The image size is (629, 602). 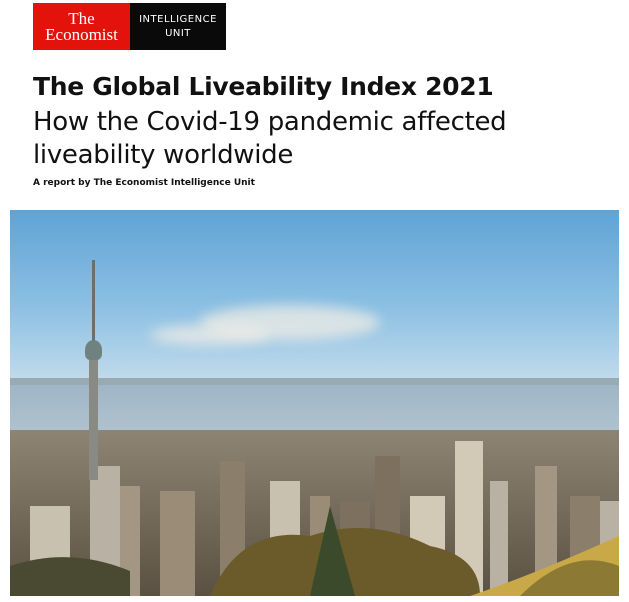 What do you see at coordinates (178, 26) in the screenshot?
I see `intelligence-unit-label: INTELLIGENCE UNIT` at bounding box center [178, 26].